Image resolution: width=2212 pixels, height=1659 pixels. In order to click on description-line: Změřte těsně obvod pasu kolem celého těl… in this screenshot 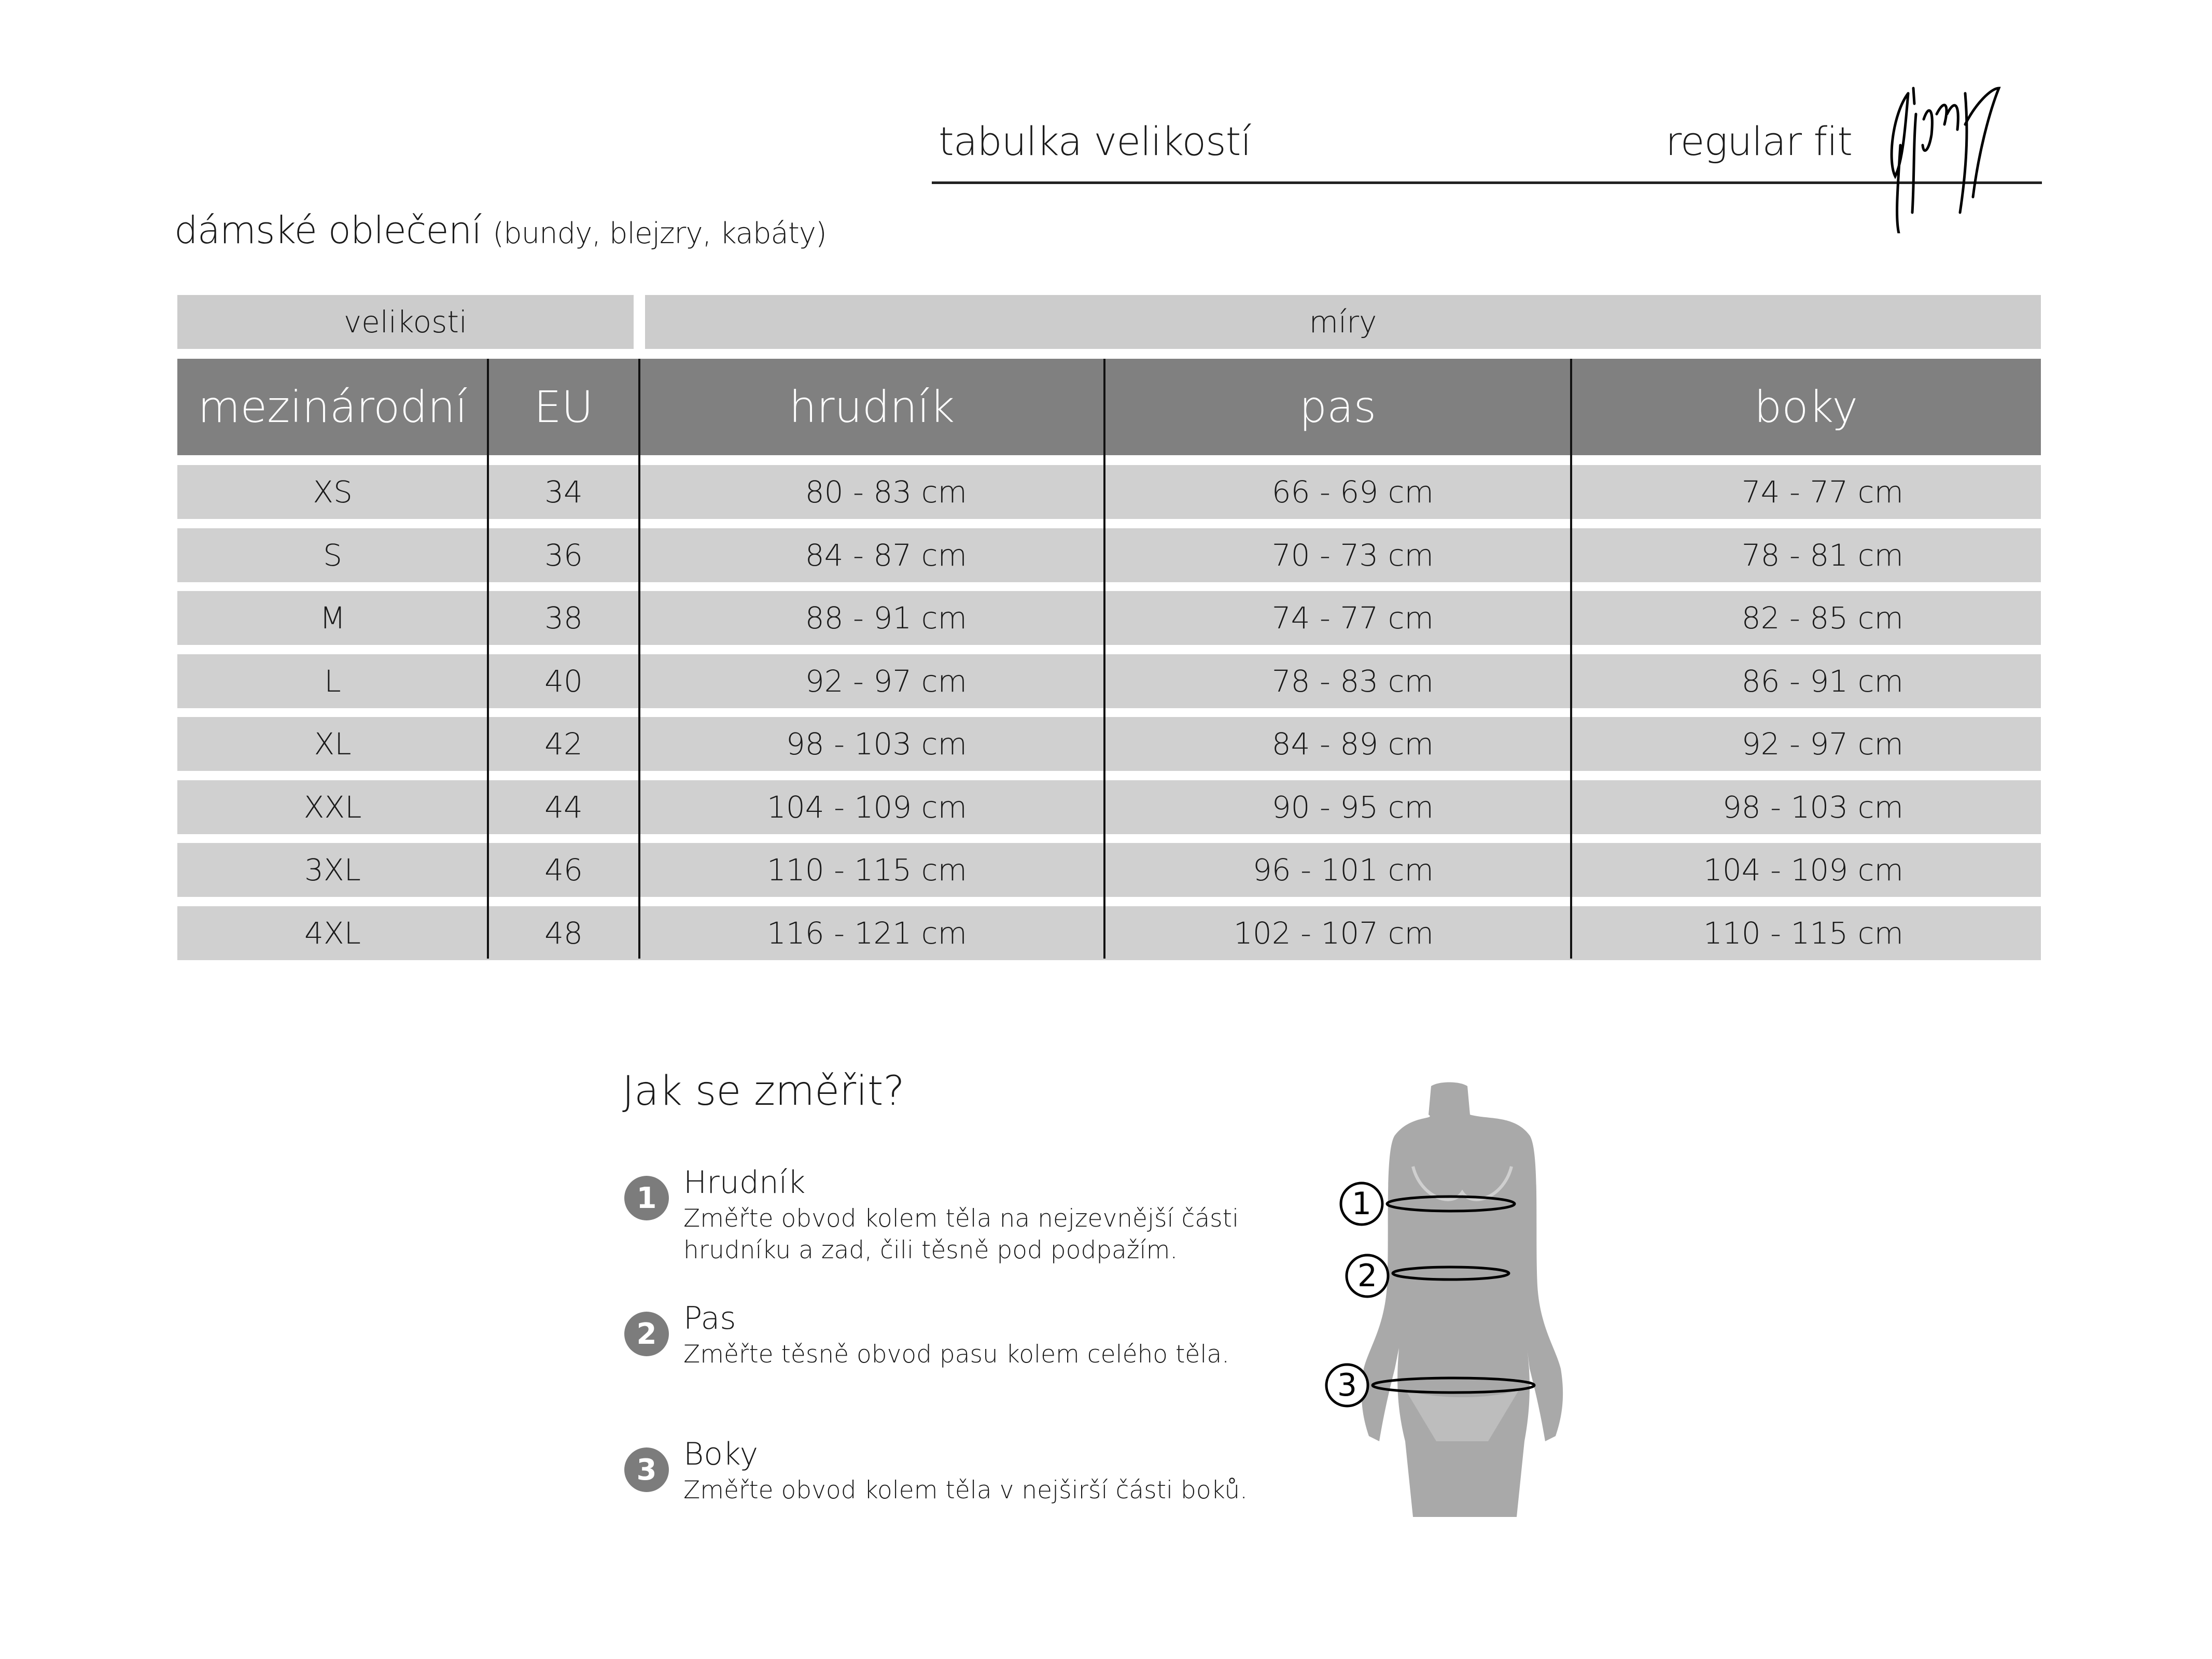, I will do `click(956, 1354)`.